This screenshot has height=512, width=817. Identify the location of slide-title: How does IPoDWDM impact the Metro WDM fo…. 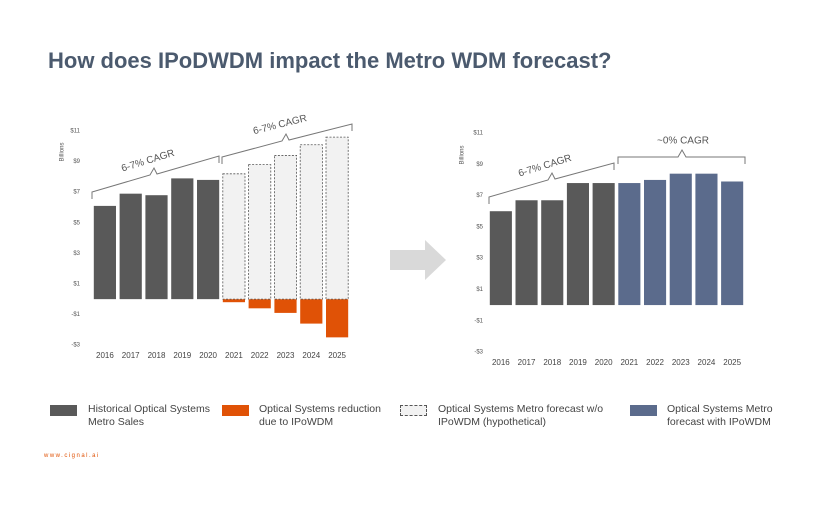
(330, 60).